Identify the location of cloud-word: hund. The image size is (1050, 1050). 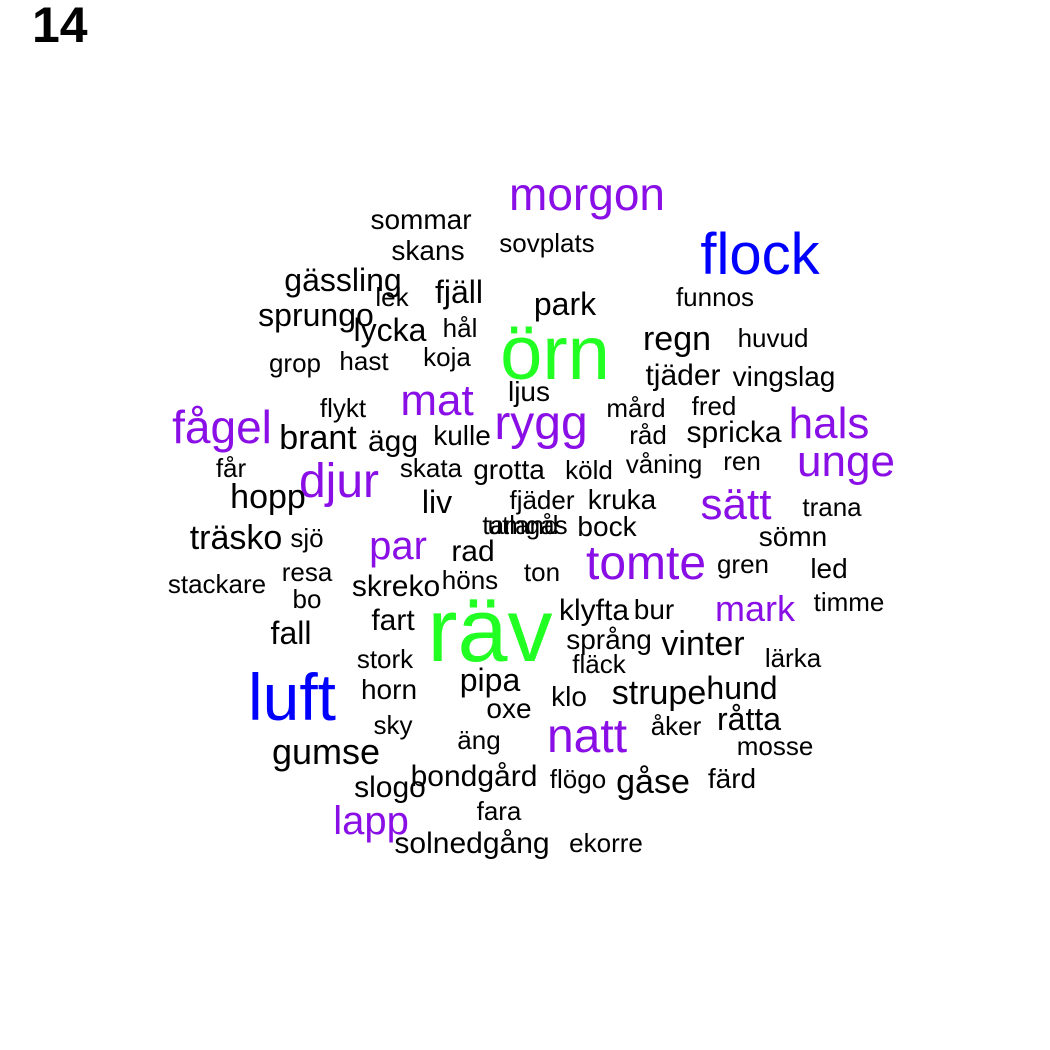
(742, 688).